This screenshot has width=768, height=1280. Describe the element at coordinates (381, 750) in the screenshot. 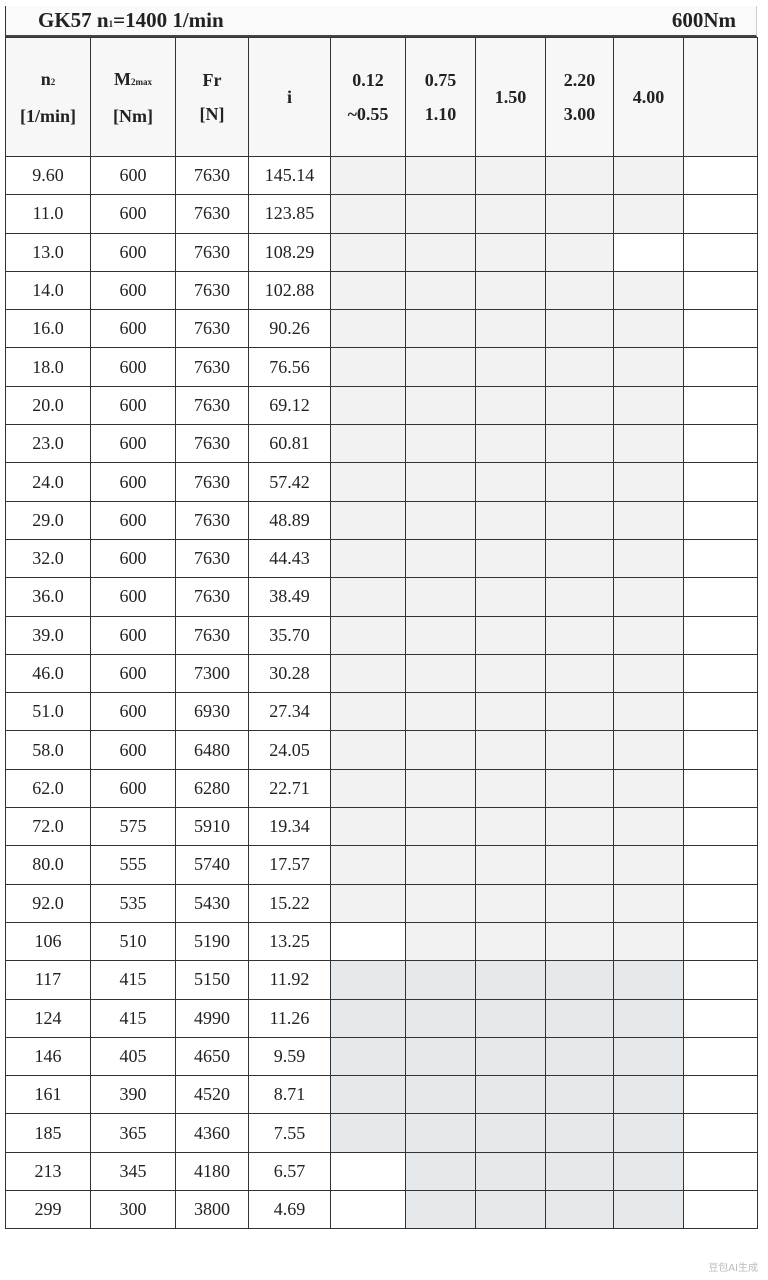

I see `table-row: 58.0 600 6480 24.05` at that location.